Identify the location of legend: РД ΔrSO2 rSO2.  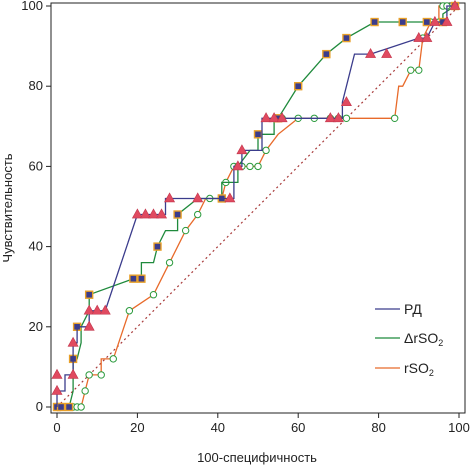
(409, 339).